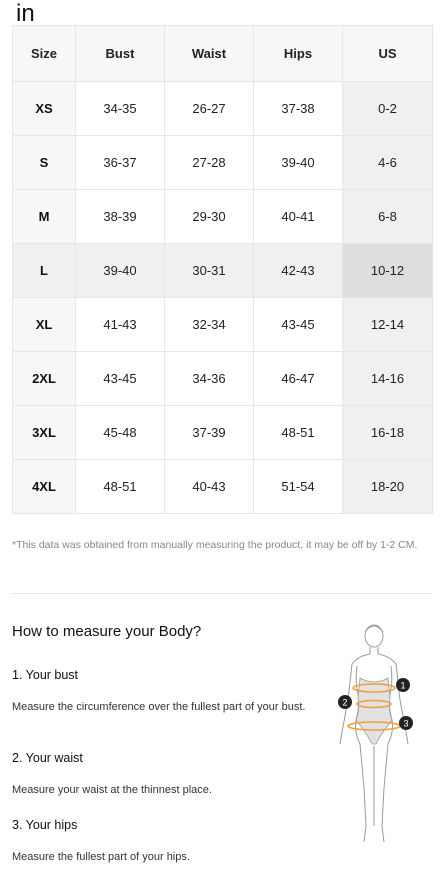 The image size is (447, 871). What do you see at coordinates (120, 108) in the screenshot?
I see `cell-bust: 34-35` at bounding box center [120, 108].